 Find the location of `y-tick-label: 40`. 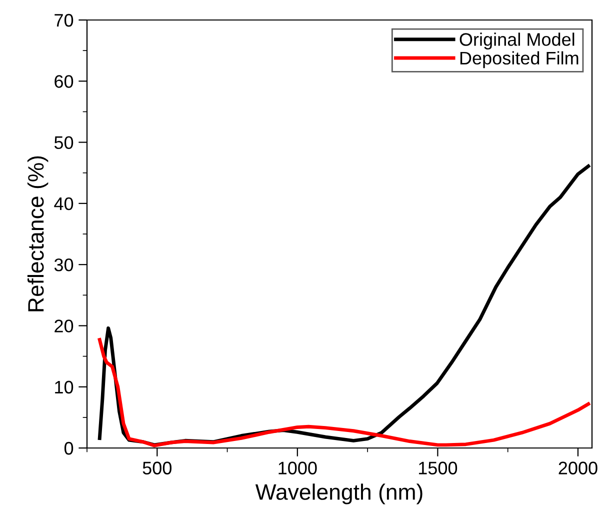

y-tick-label: 40 is located at coordinates (64, 203).